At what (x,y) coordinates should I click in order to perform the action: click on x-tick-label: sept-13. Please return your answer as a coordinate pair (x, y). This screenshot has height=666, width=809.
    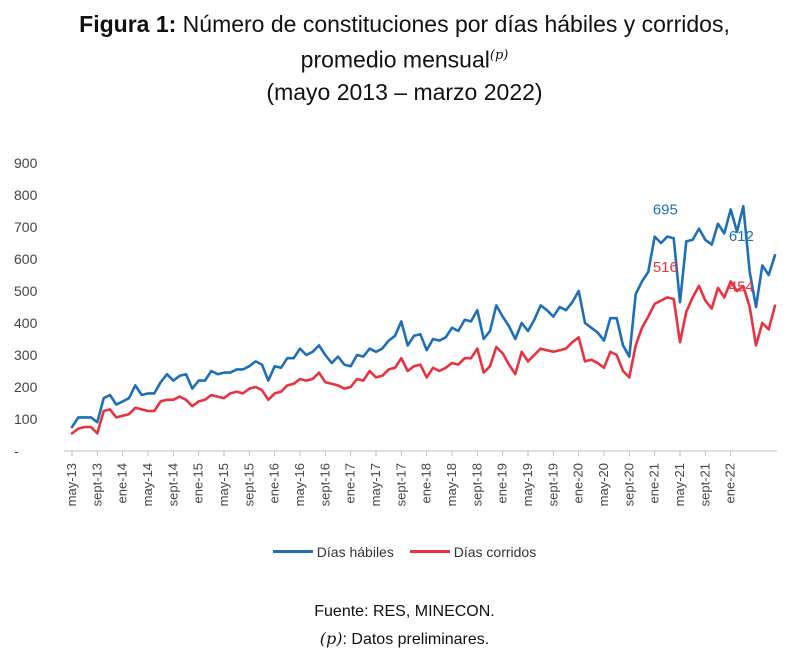
    Looking at the image, I should click on (96, 484).